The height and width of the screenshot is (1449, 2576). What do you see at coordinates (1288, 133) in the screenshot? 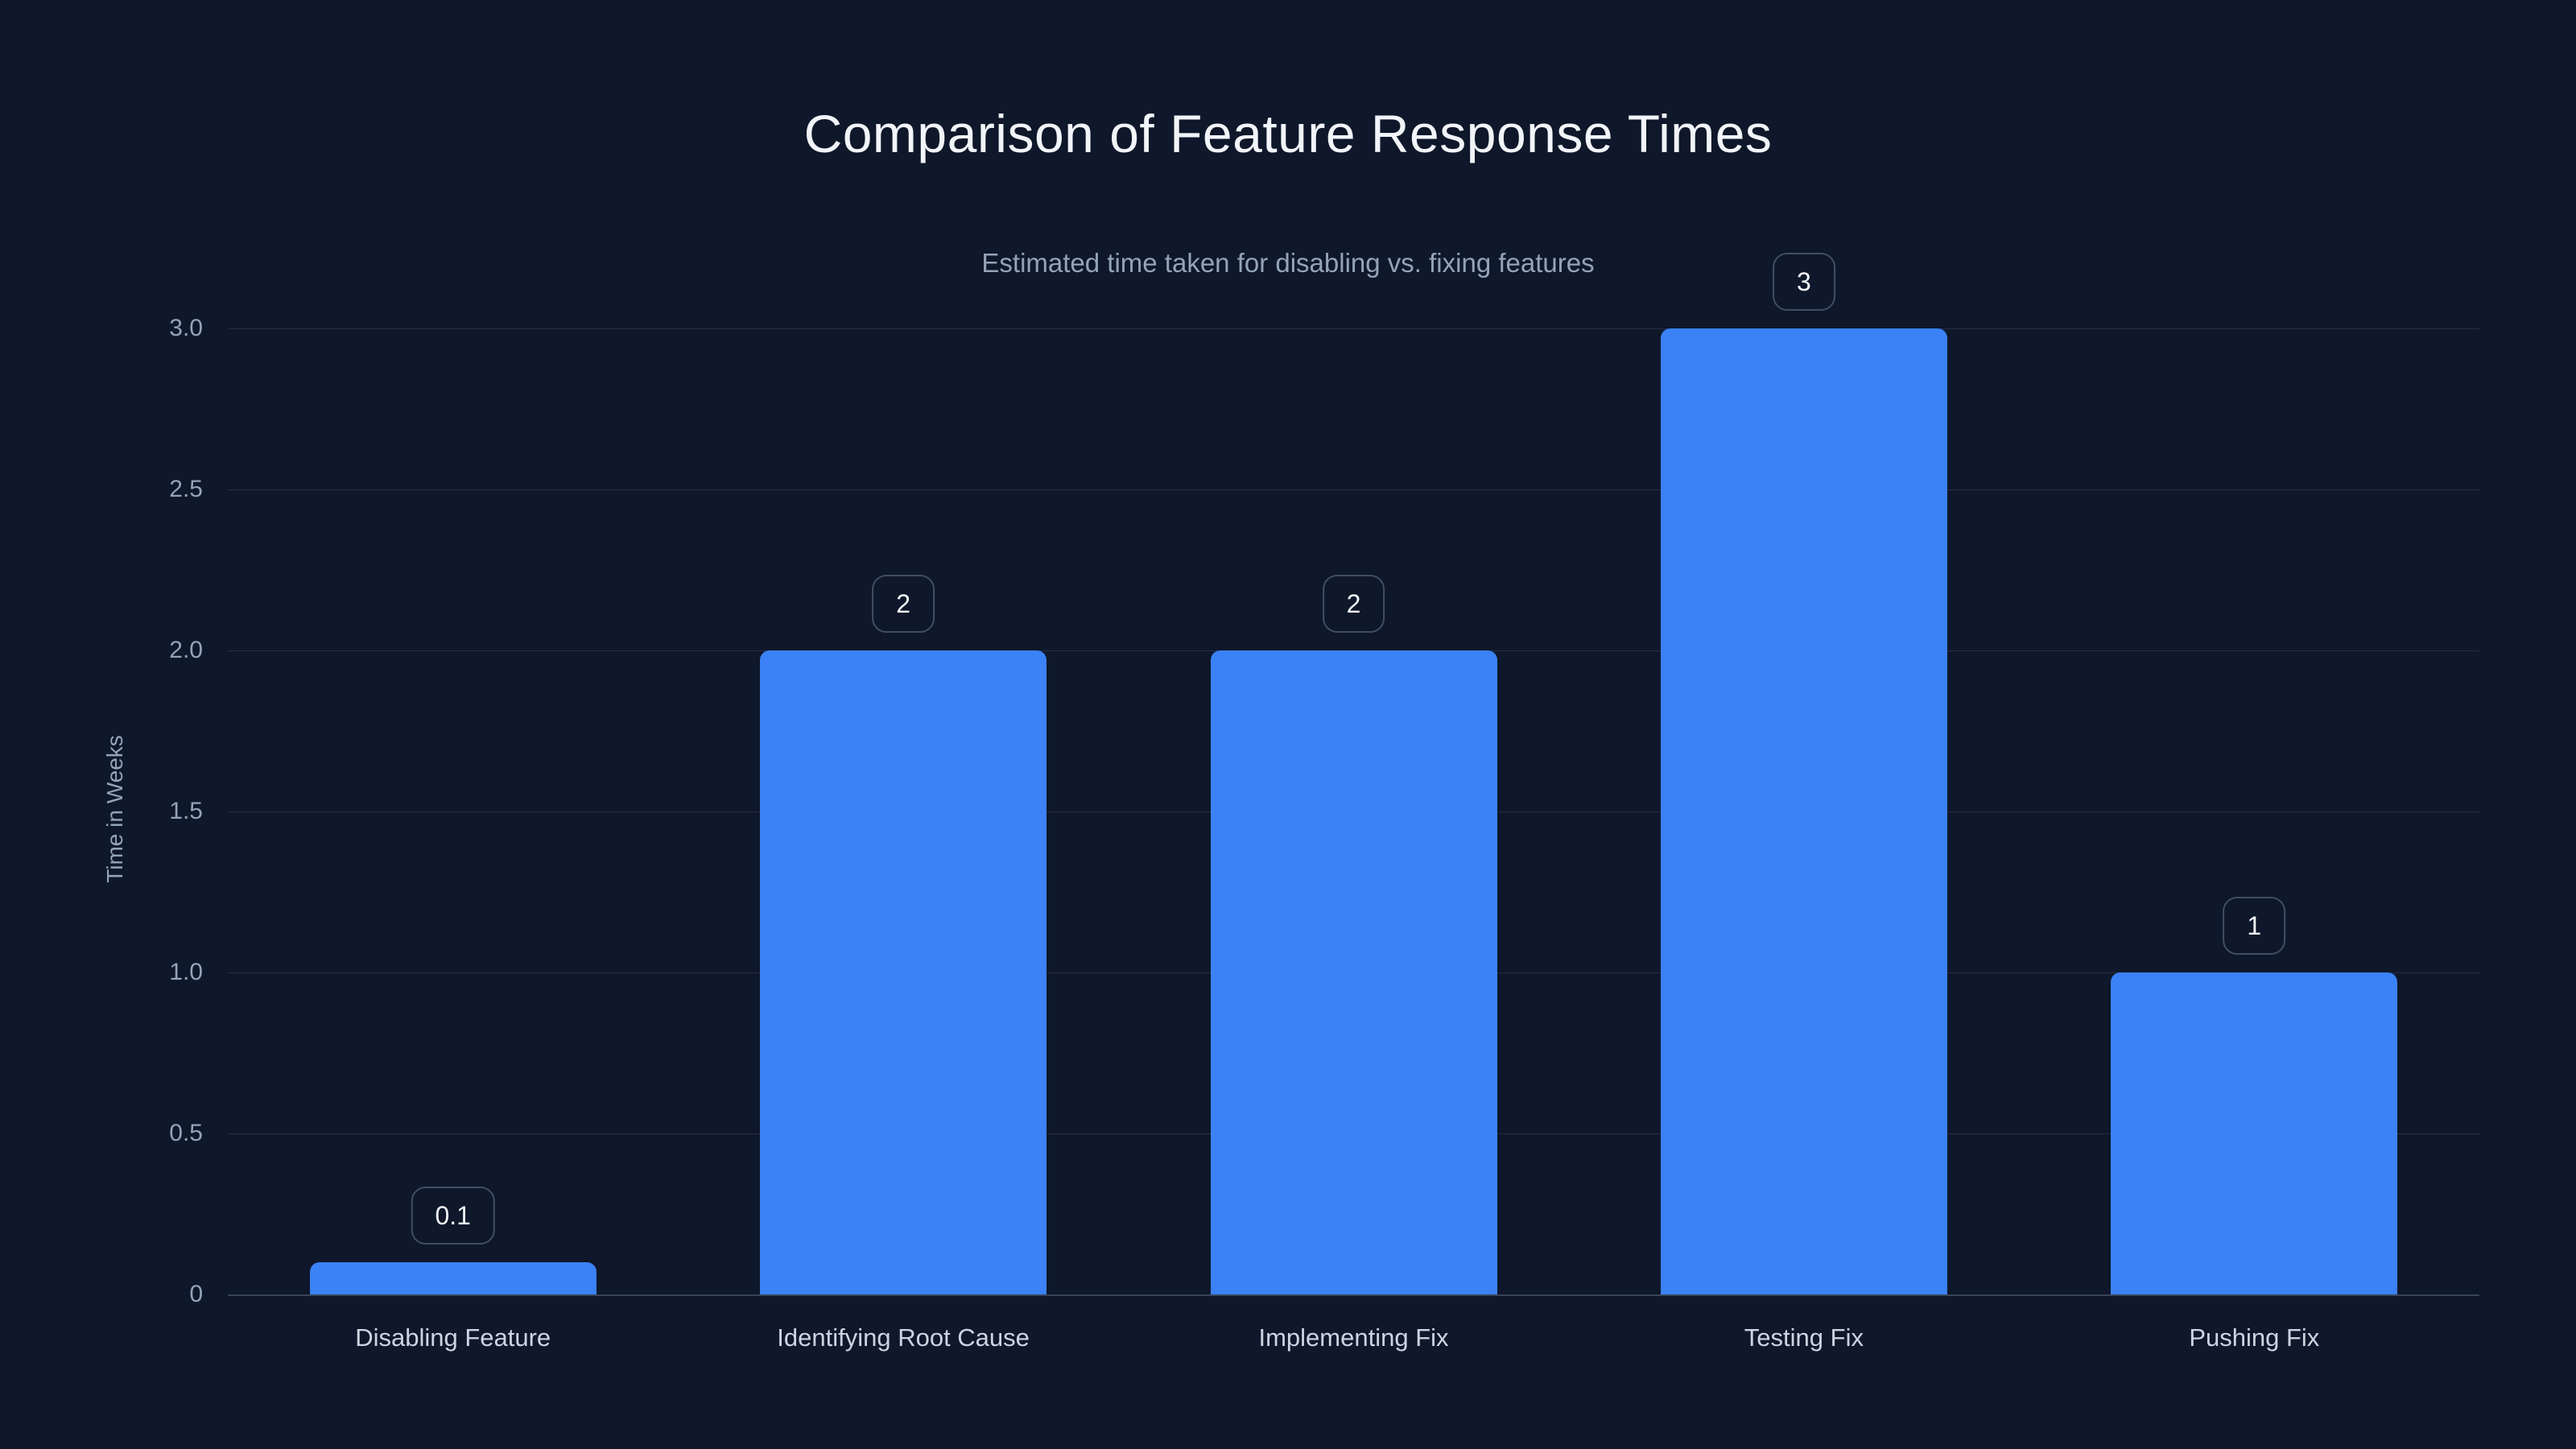
I see `chart-title: Comparison of Feature Response Times` at bounding box center [1288, 133].